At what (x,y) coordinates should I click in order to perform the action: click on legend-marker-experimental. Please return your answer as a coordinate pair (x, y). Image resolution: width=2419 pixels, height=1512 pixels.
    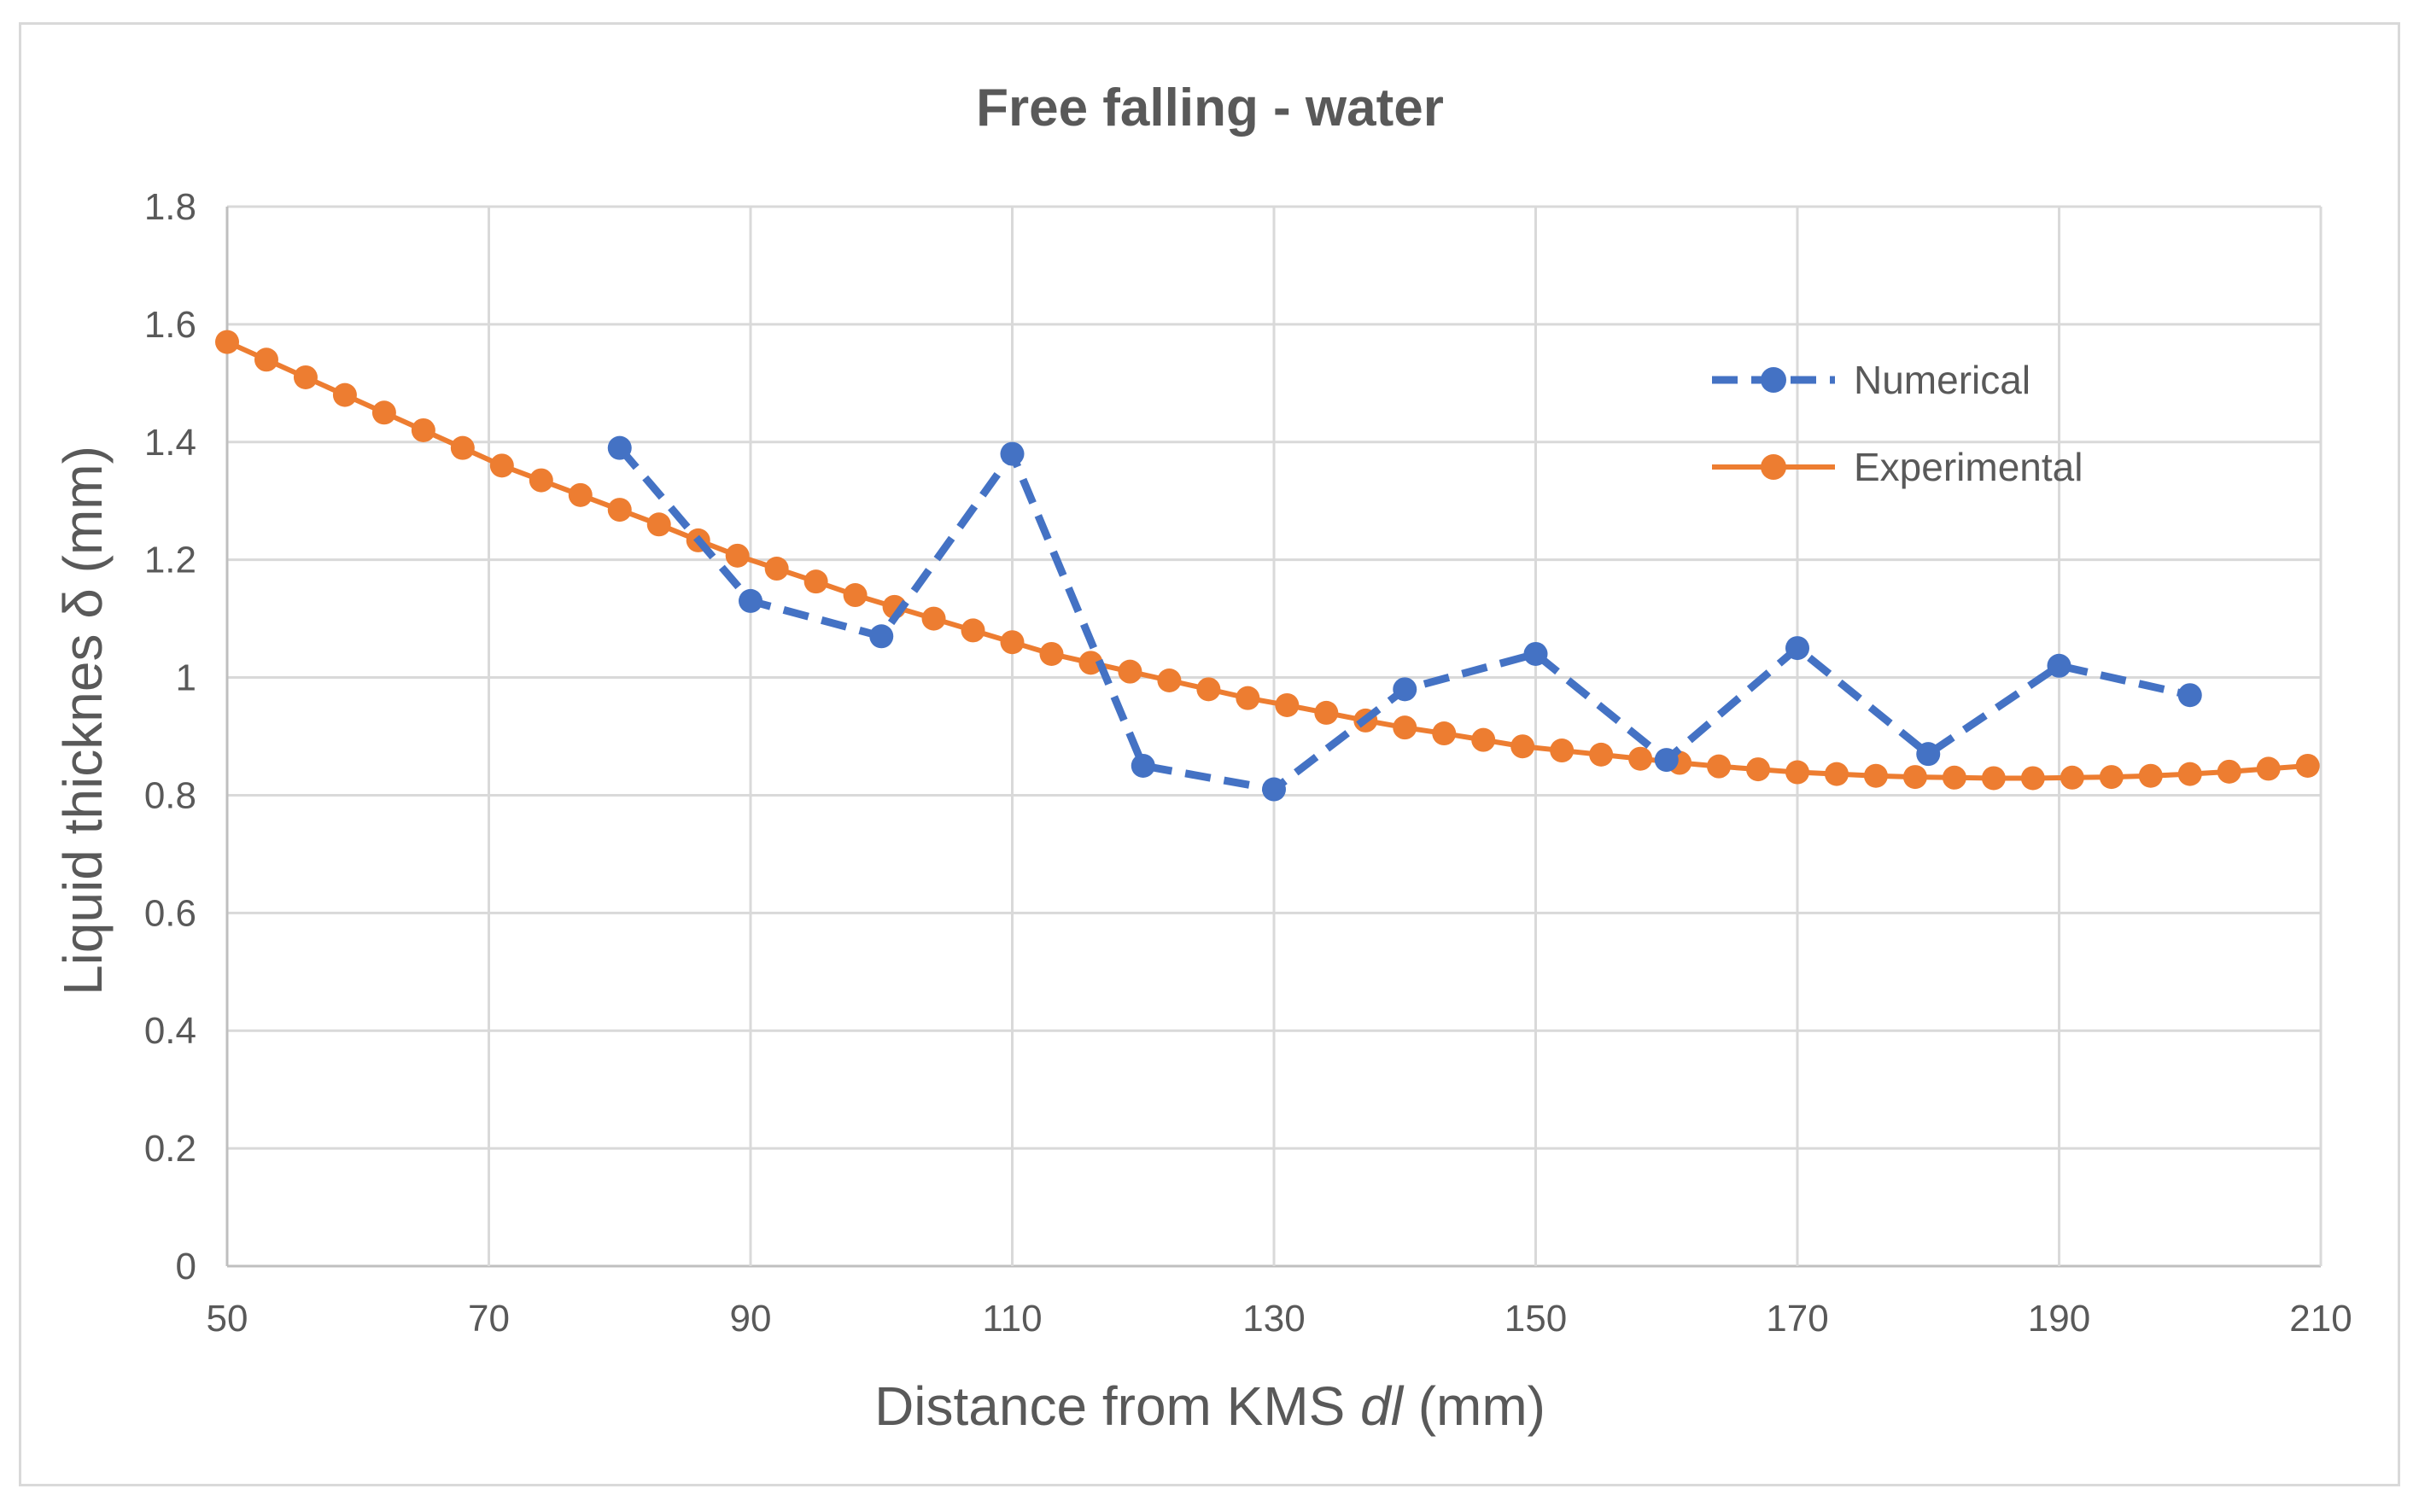
    Looking at the image, I should click on (1773, 467).